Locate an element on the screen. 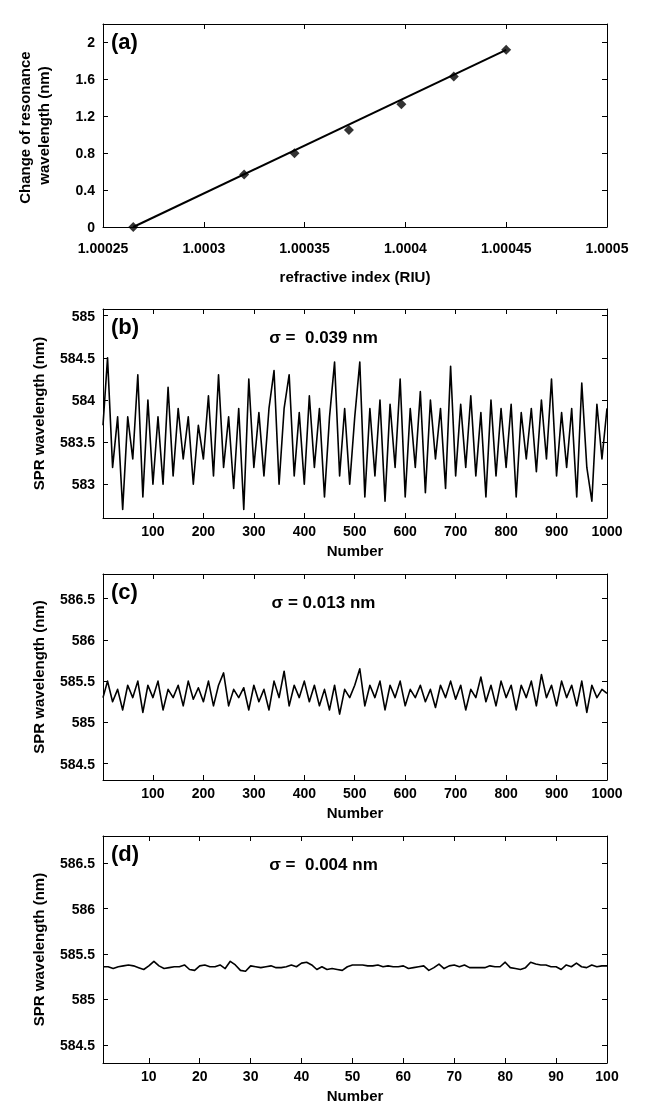 This screenshot has width=647, height=1111. x-tick-label: 70 is located at coordinates (454, 1076).